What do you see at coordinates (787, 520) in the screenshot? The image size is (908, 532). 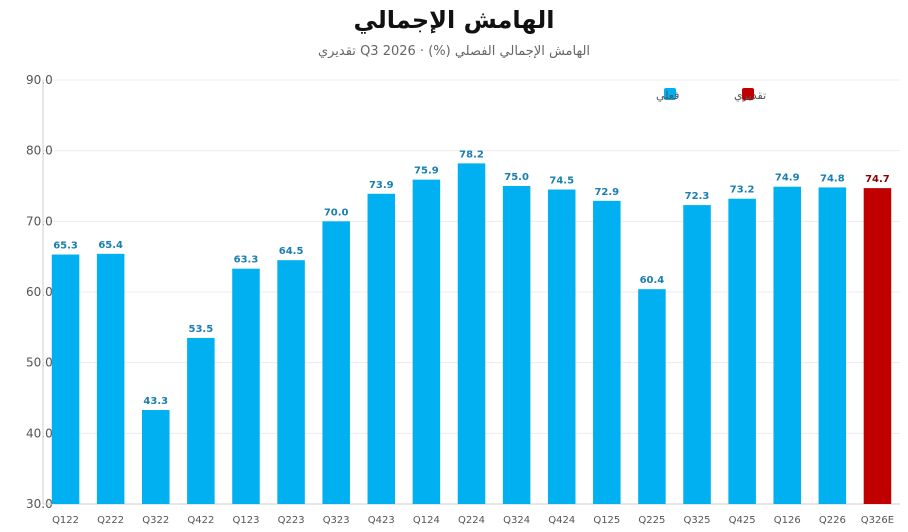 I see `x-tick-label: Q126` at bounding box center [787, 520].